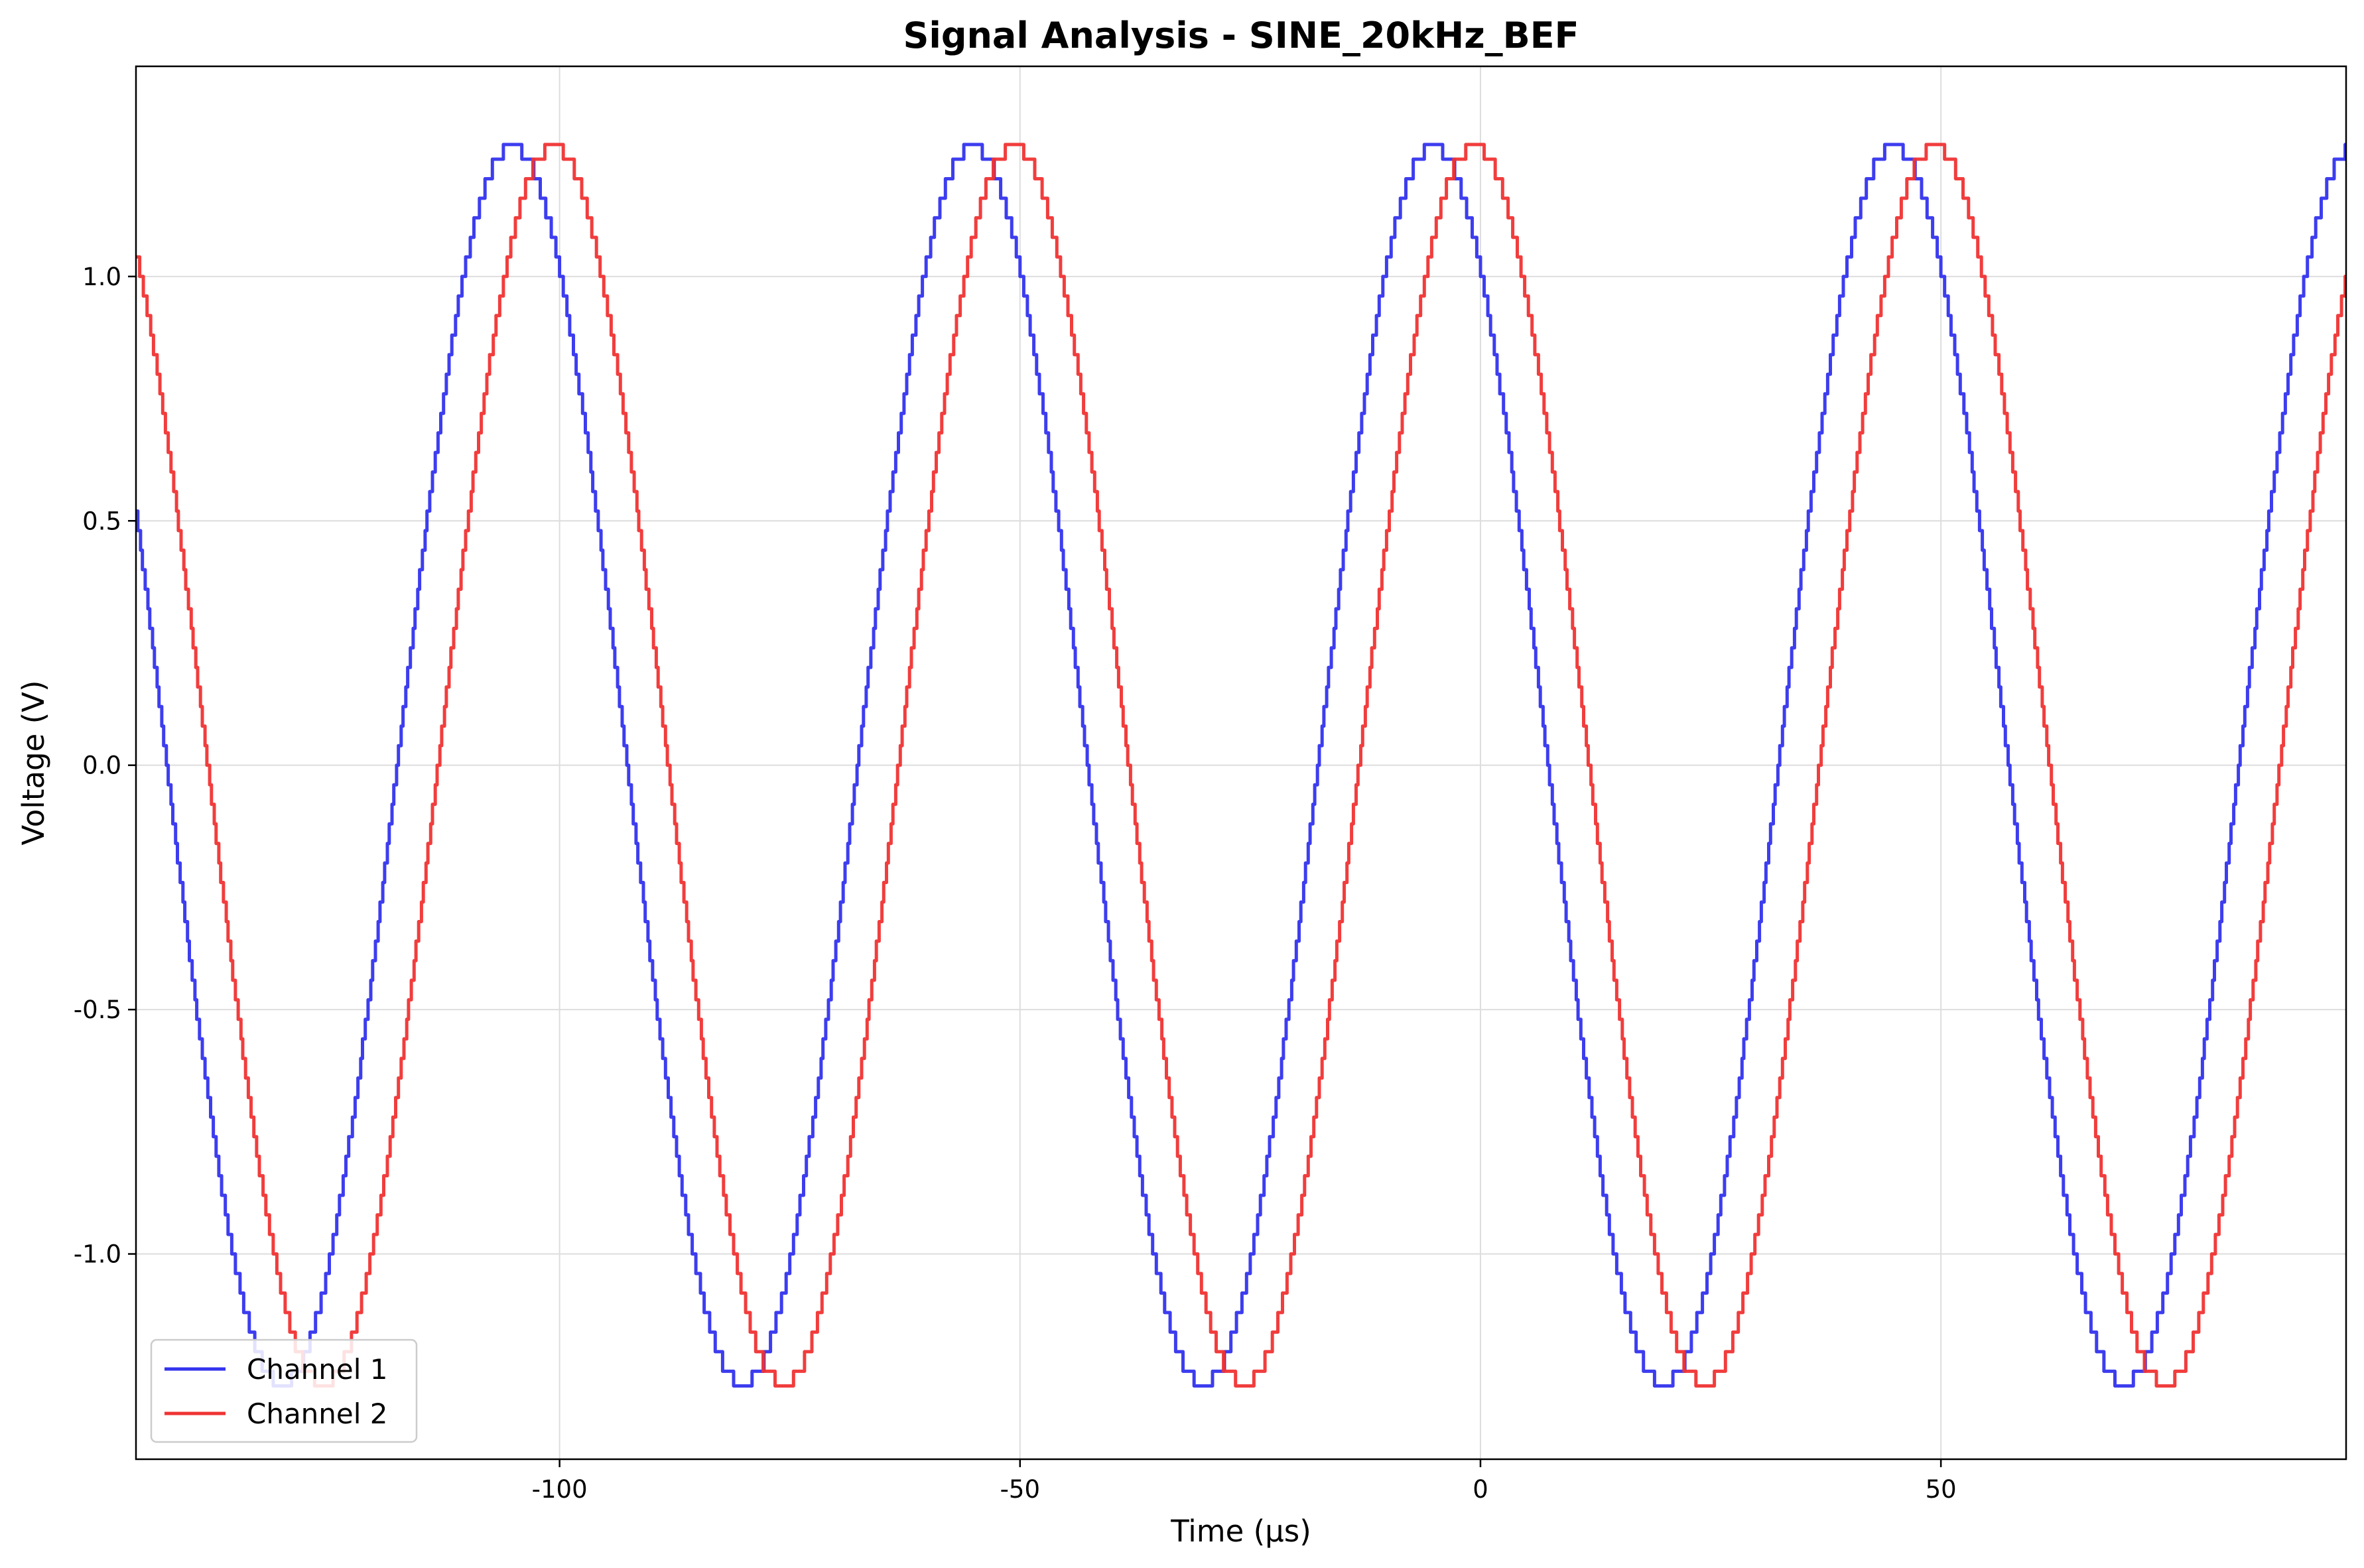 The image size is (2364, 1568). What do you see at coordinates (101, 521) in the screenshot?
I see `y-tick-label: 0.5` at bounding box center [101, 521].